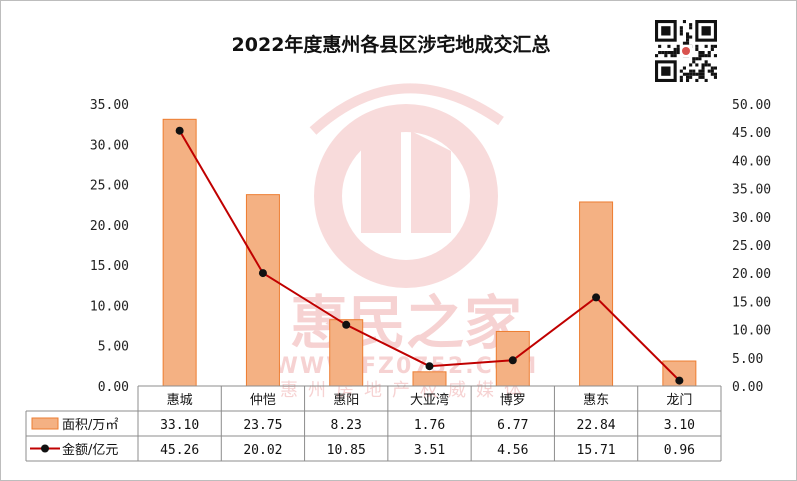  What do you see at coordinates (346, 425) in the screenshot?
I see `table-cell-area: 8.23` at bounding box center [346, 425].